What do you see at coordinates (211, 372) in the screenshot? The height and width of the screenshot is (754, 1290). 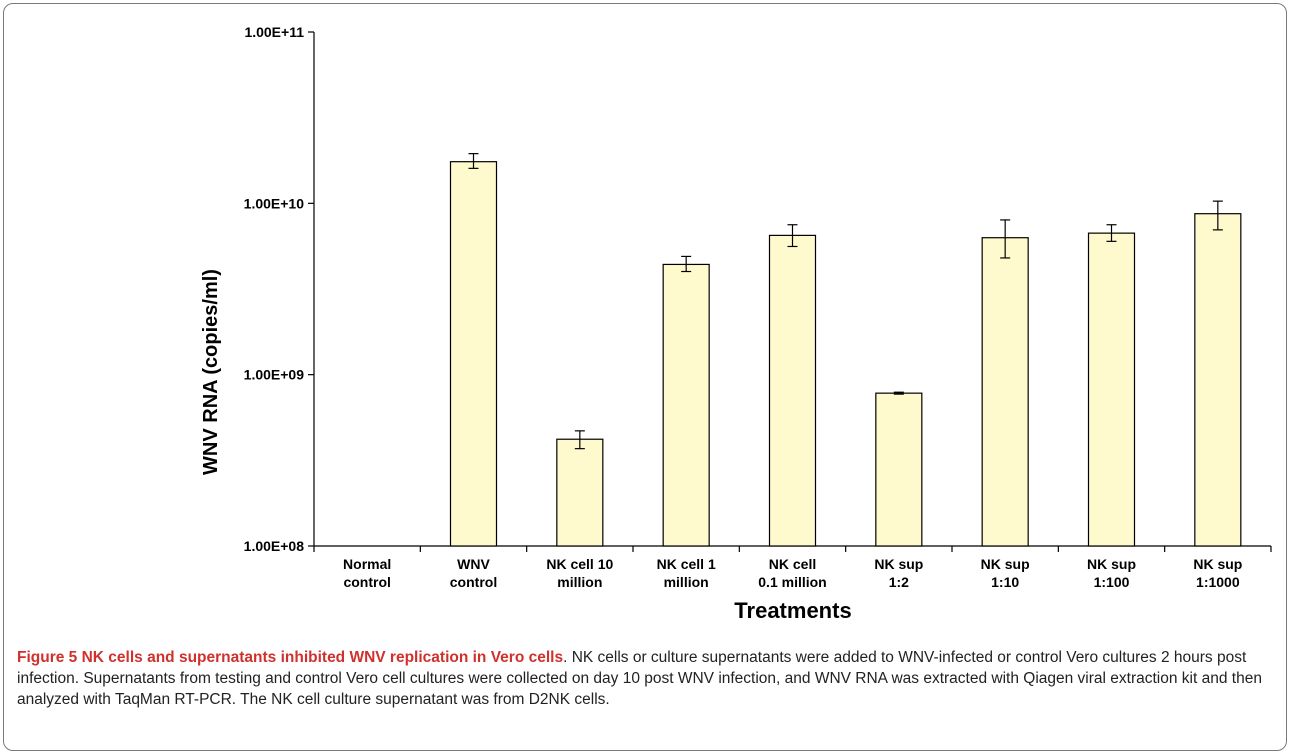 I see `y-axis-label: WNV RNA (copies/ml)` at bounding box center [211, 372].